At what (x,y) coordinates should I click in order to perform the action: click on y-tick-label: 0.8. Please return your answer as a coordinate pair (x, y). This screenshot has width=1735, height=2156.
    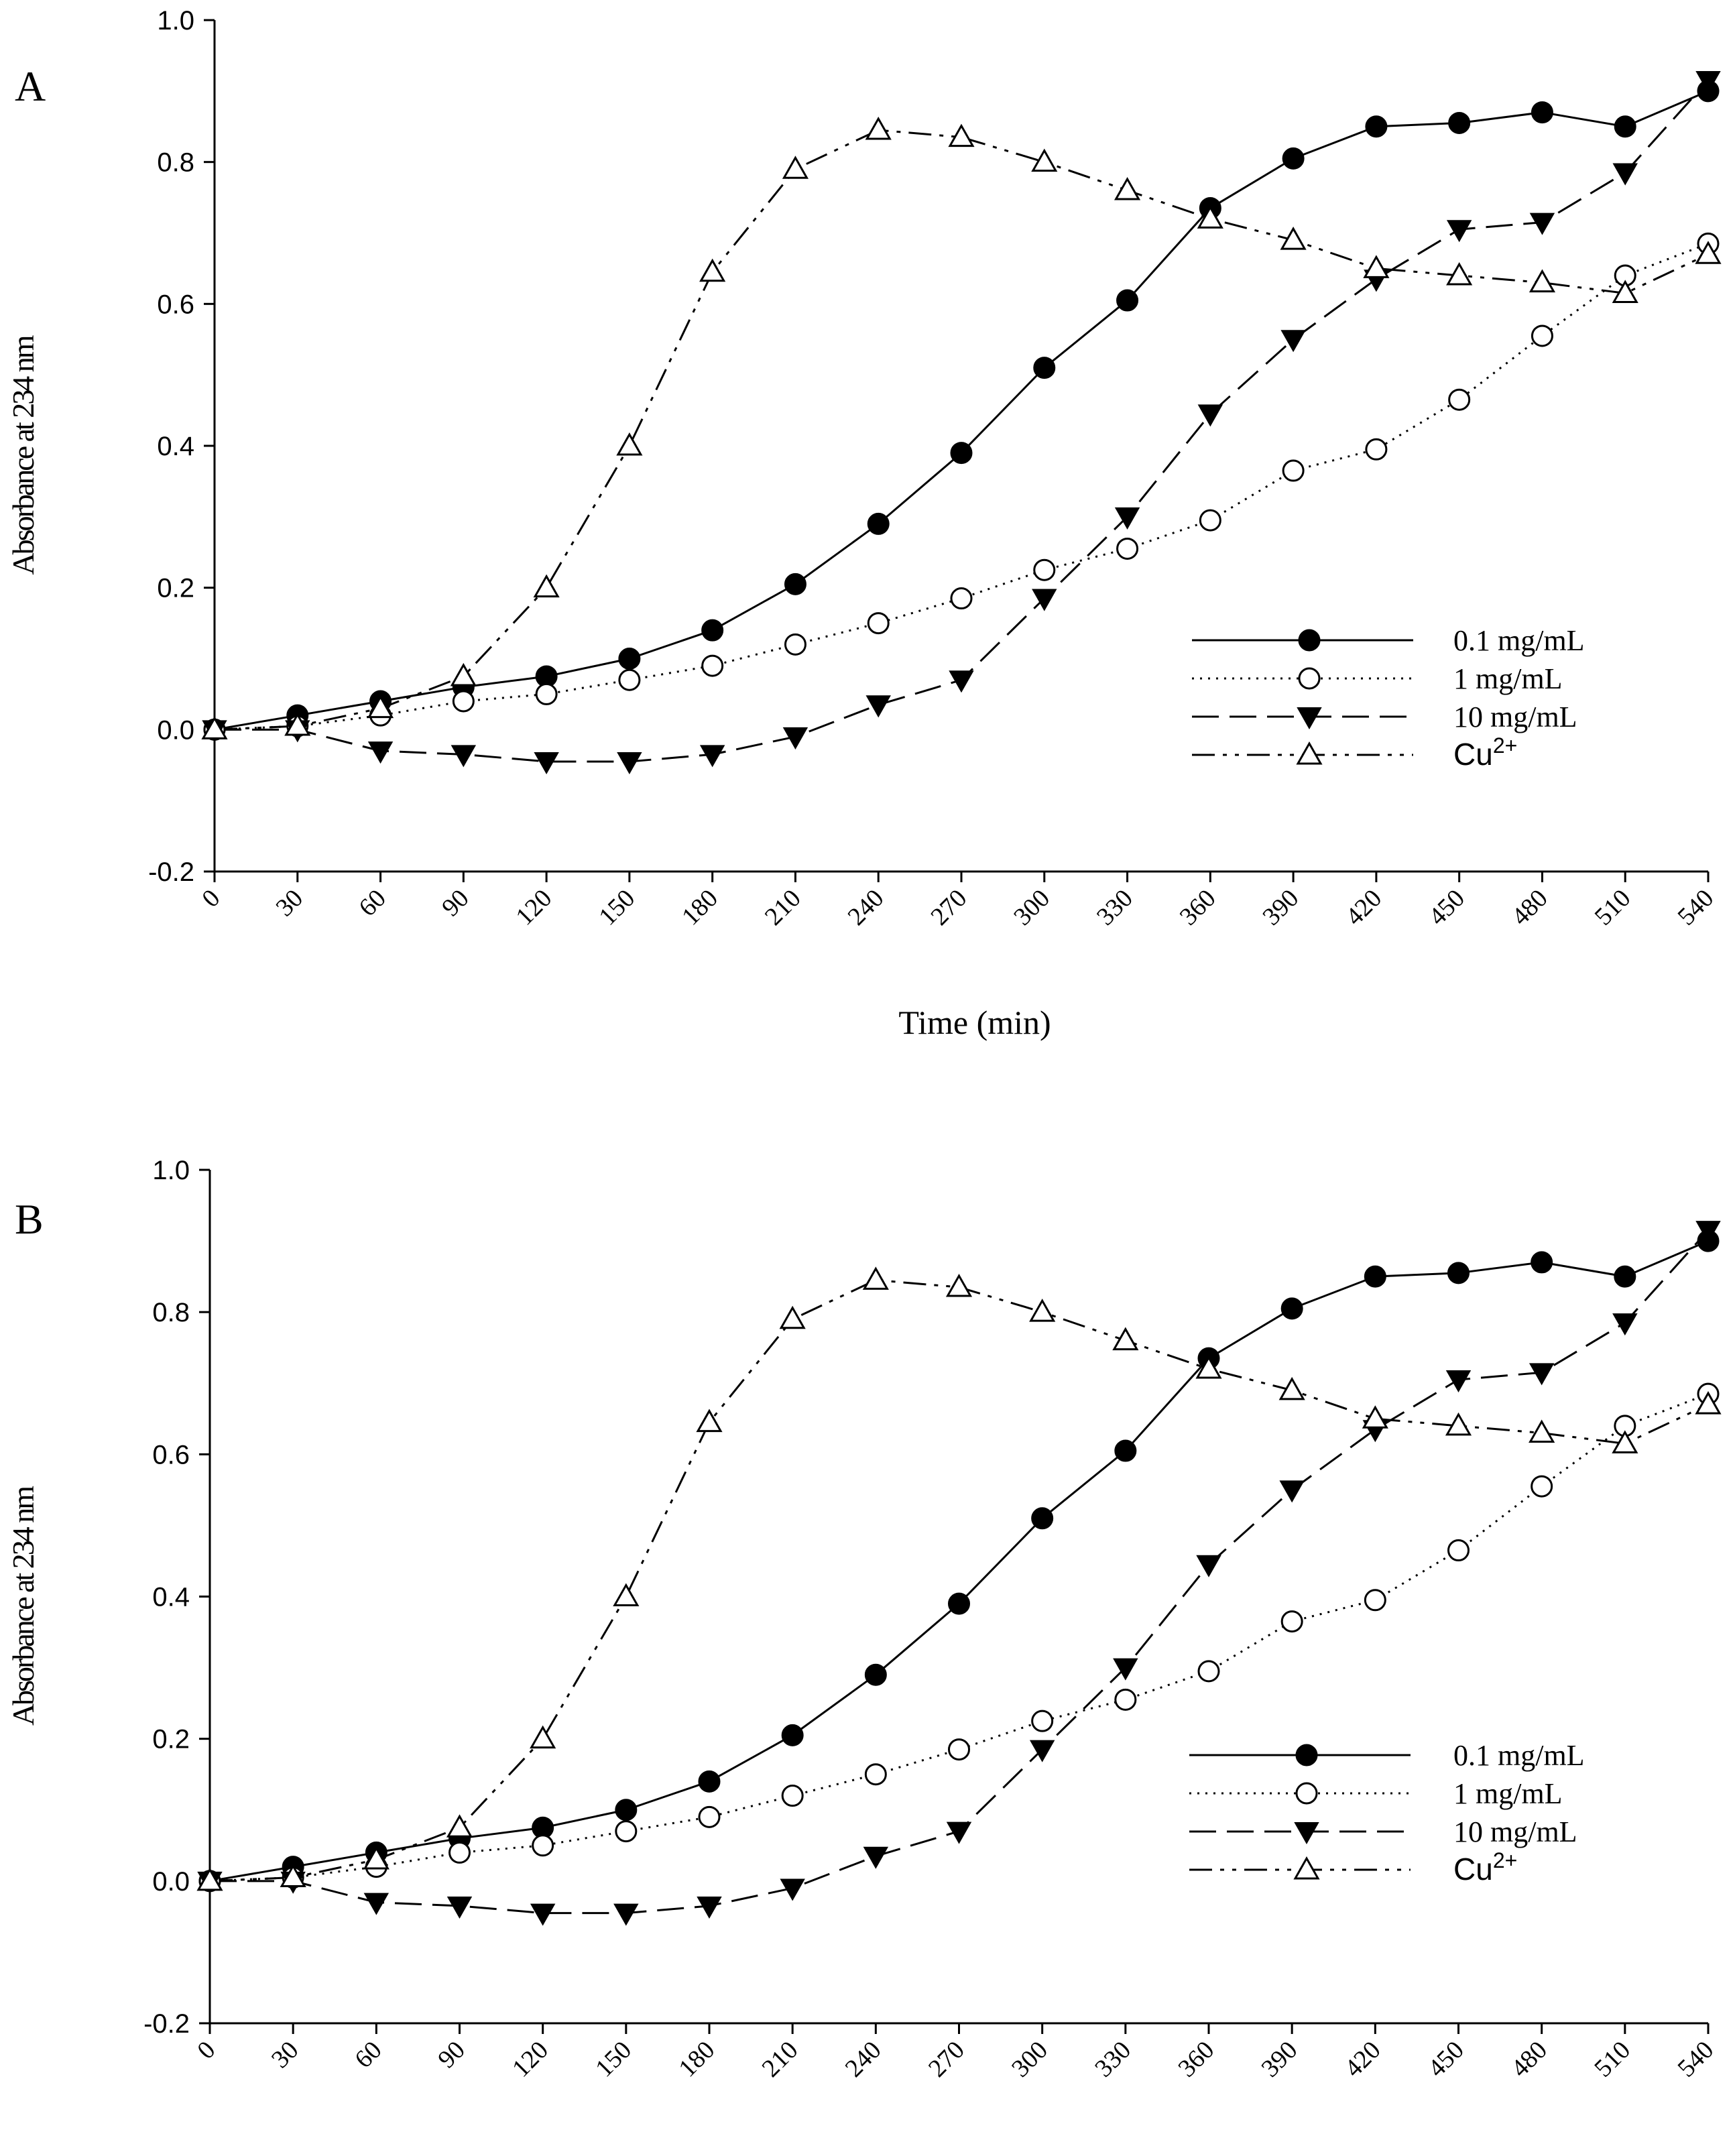
    Looking at the image, I should click on (175, 163).